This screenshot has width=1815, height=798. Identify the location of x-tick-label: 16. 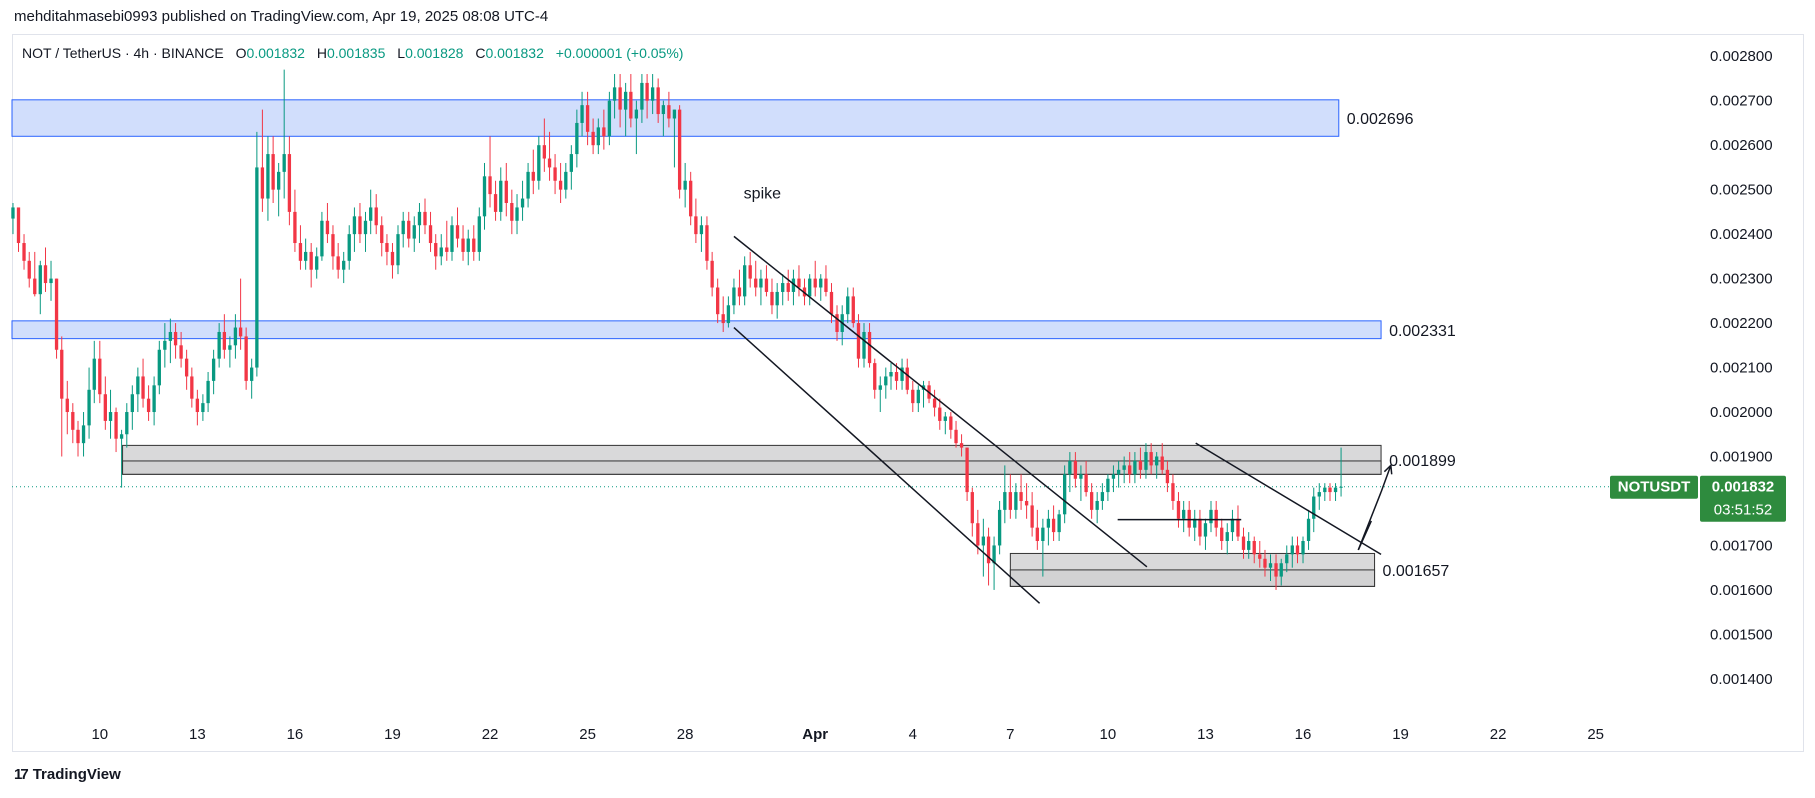
(1303, 734).